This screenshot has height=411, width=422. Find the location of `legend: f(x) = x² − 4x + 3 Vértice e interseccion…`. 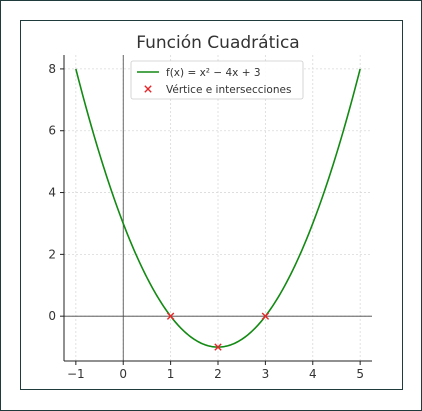

legend: f(x) = x² − 4x + 3 Vértice e interseccion… is located at coordinates (217, 80).